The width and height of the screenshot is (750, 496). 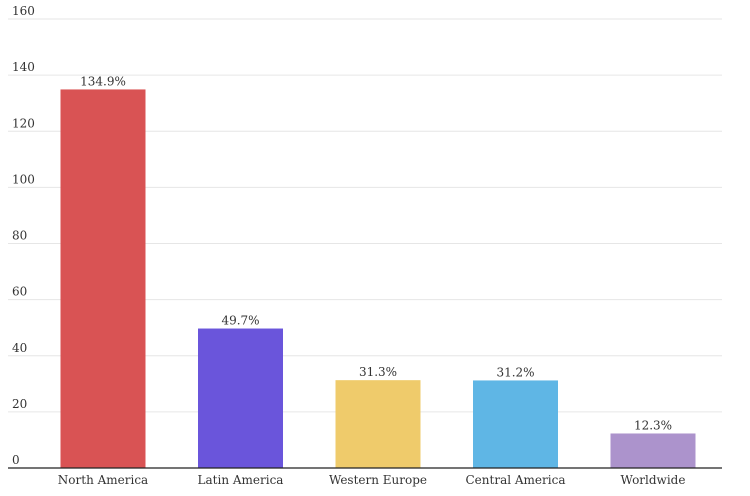 What do you see at coordinates (653, 480) in the screenshot?
I see `x-tick-label: Worldwide` at bounding box center [653, 480].